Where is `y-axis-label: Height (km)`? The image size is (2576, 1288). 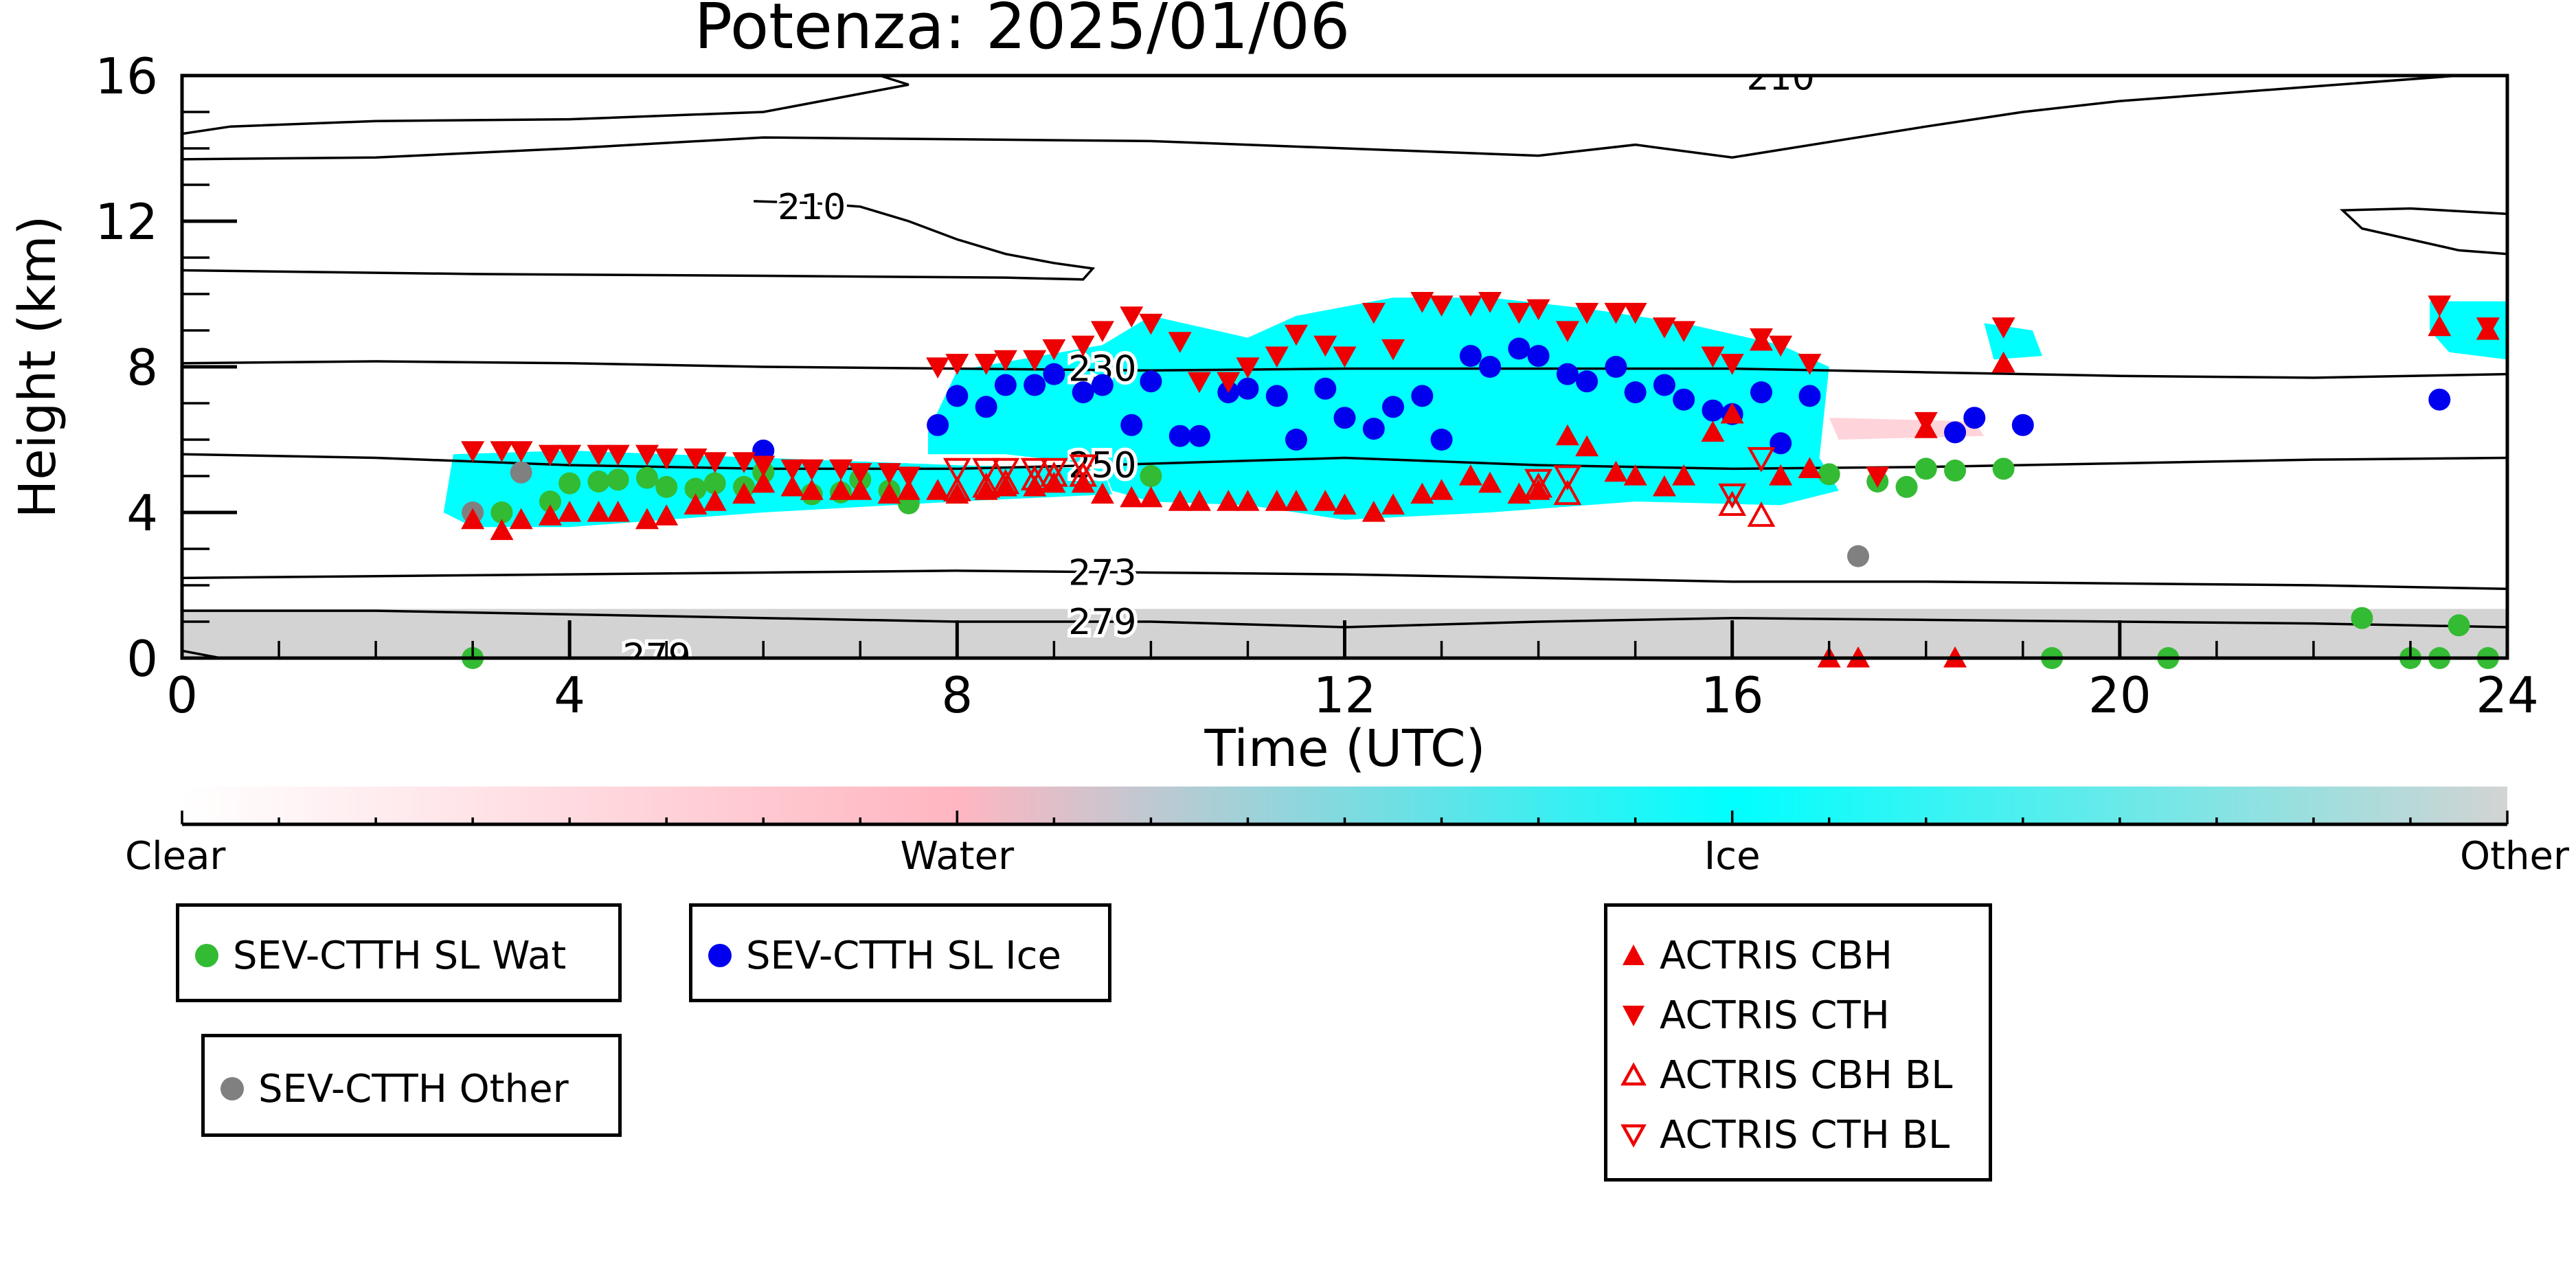 y-axis-label: Height (km) is located at coordinates (37, 367).